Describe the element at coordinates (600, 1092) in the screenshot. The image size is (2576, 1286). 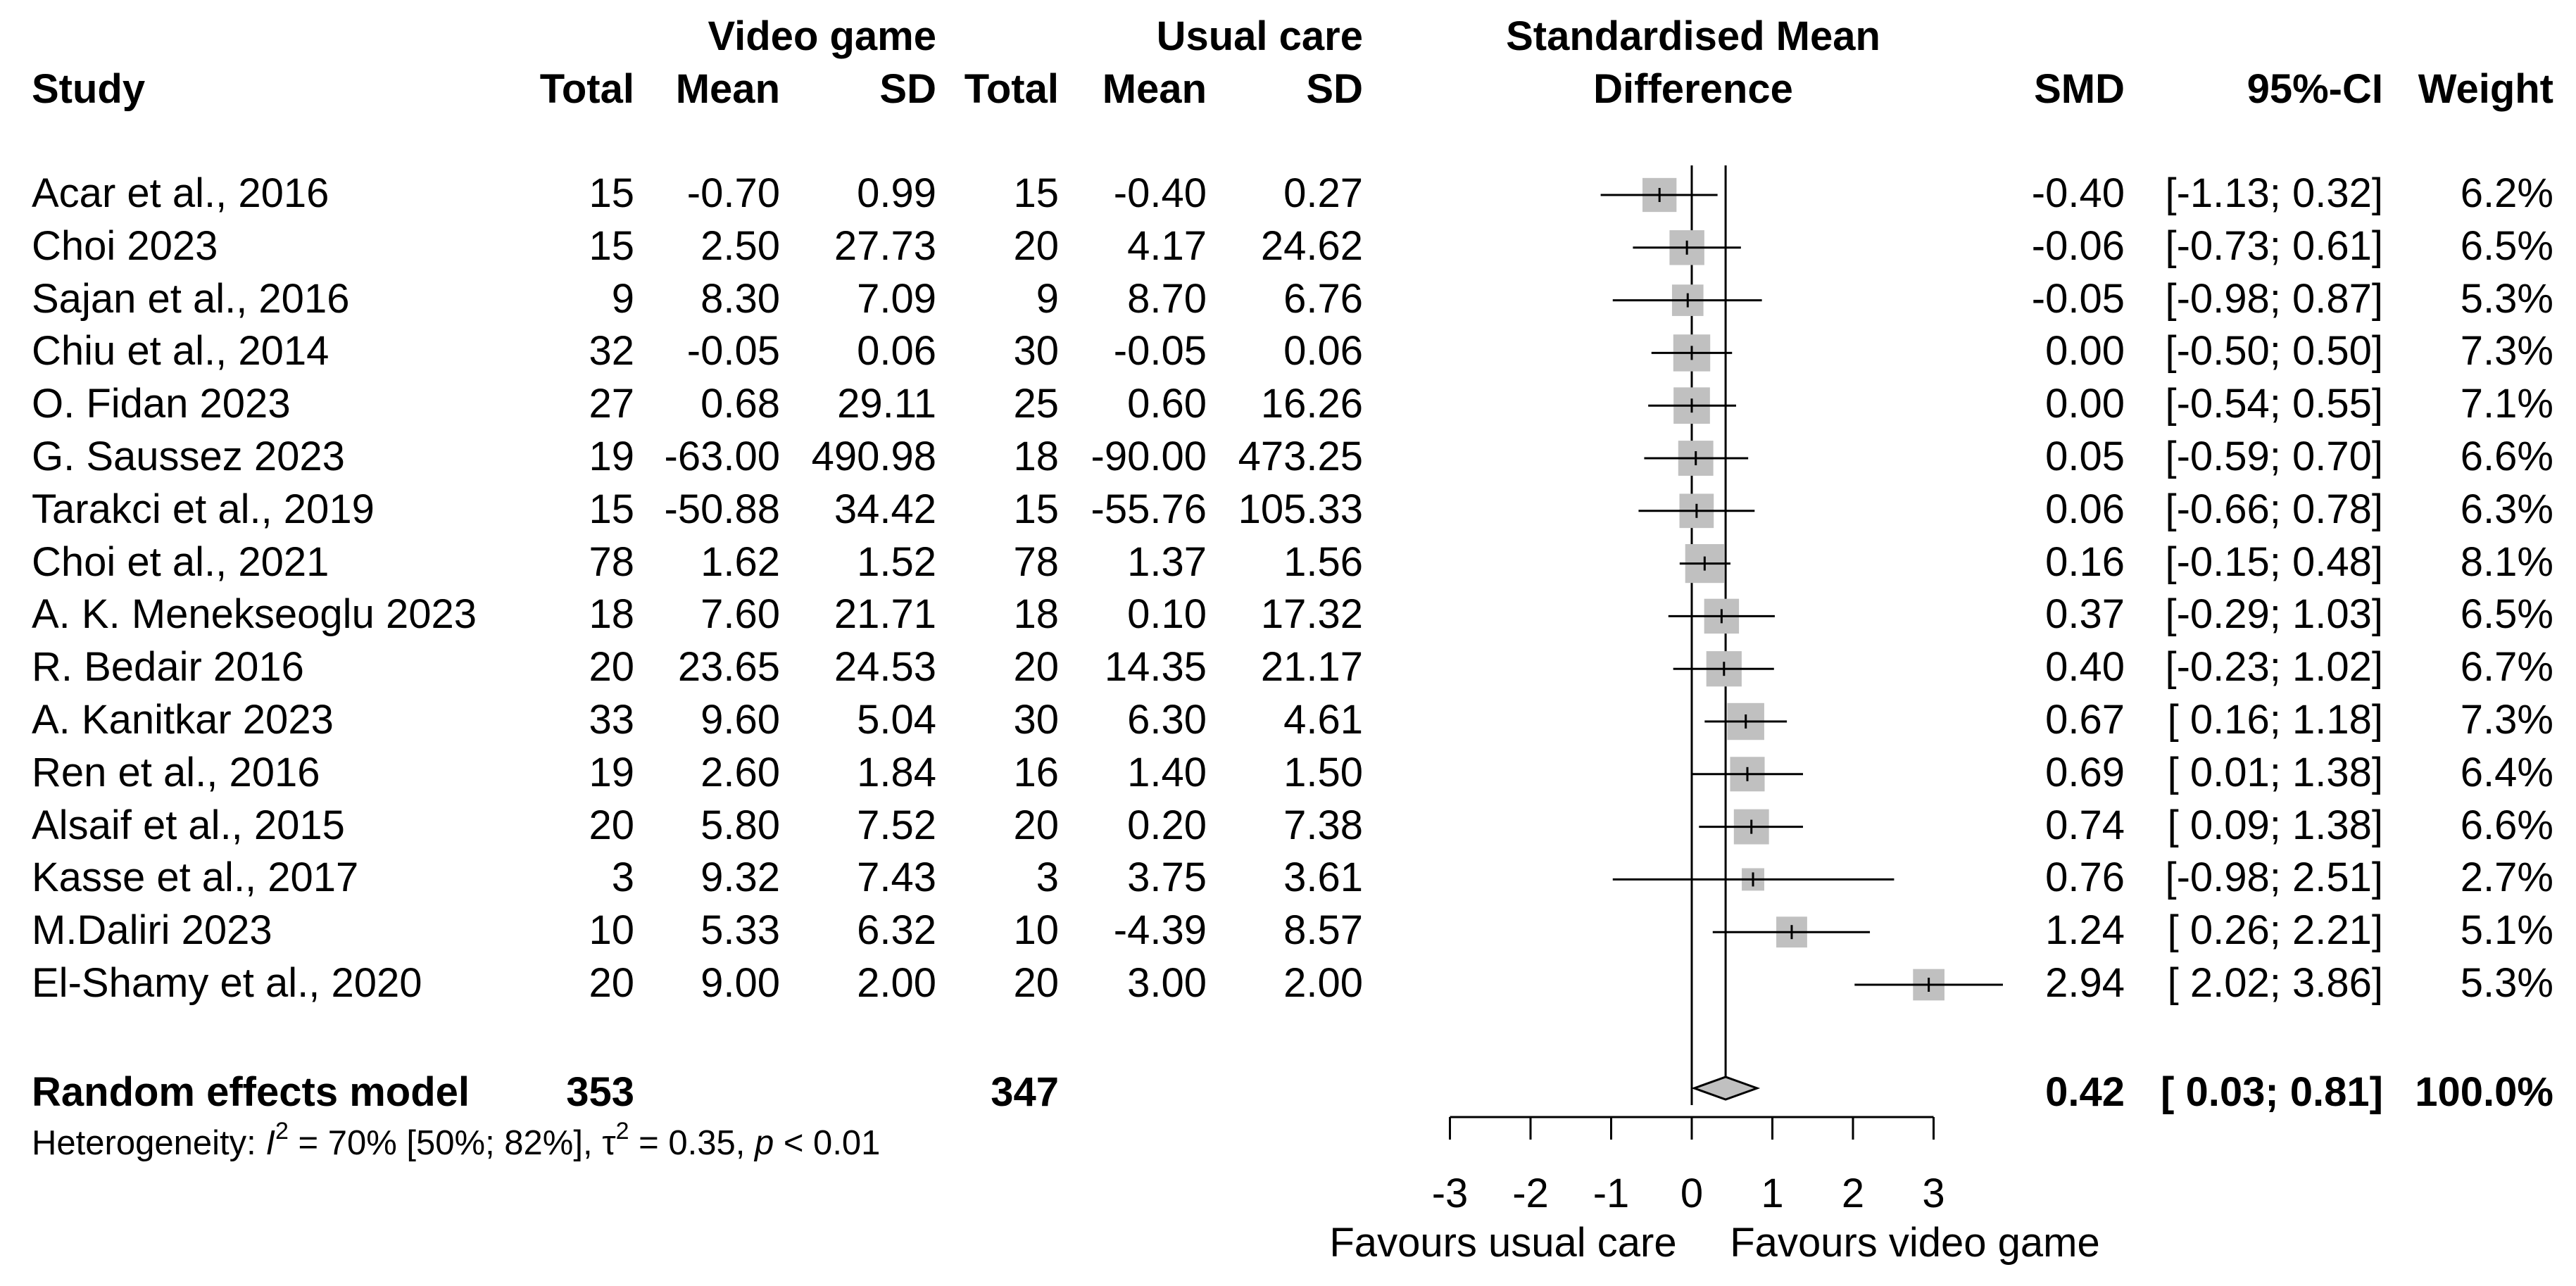
I see `summary-total-1: 353` at that location.